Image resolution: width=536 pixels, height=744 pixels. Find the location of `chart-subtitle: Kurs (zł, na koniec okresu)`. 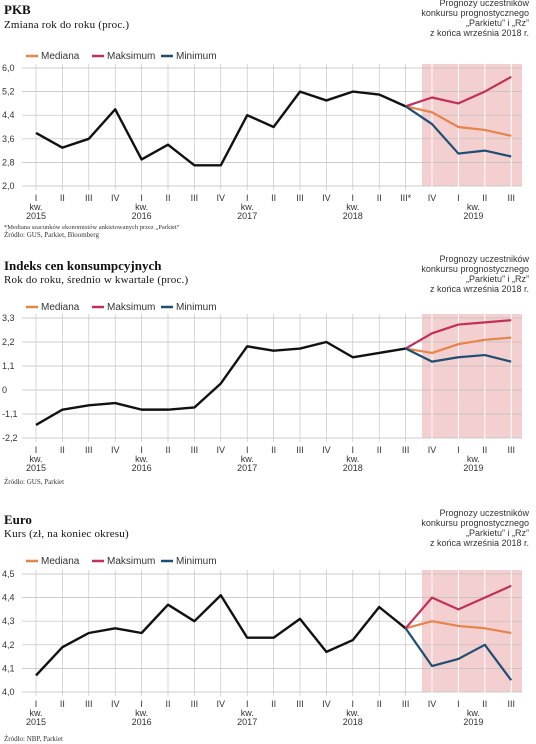

chart-subtitle: Kurs (zł, na koniec okresu) is located at coordinates (66, 534).